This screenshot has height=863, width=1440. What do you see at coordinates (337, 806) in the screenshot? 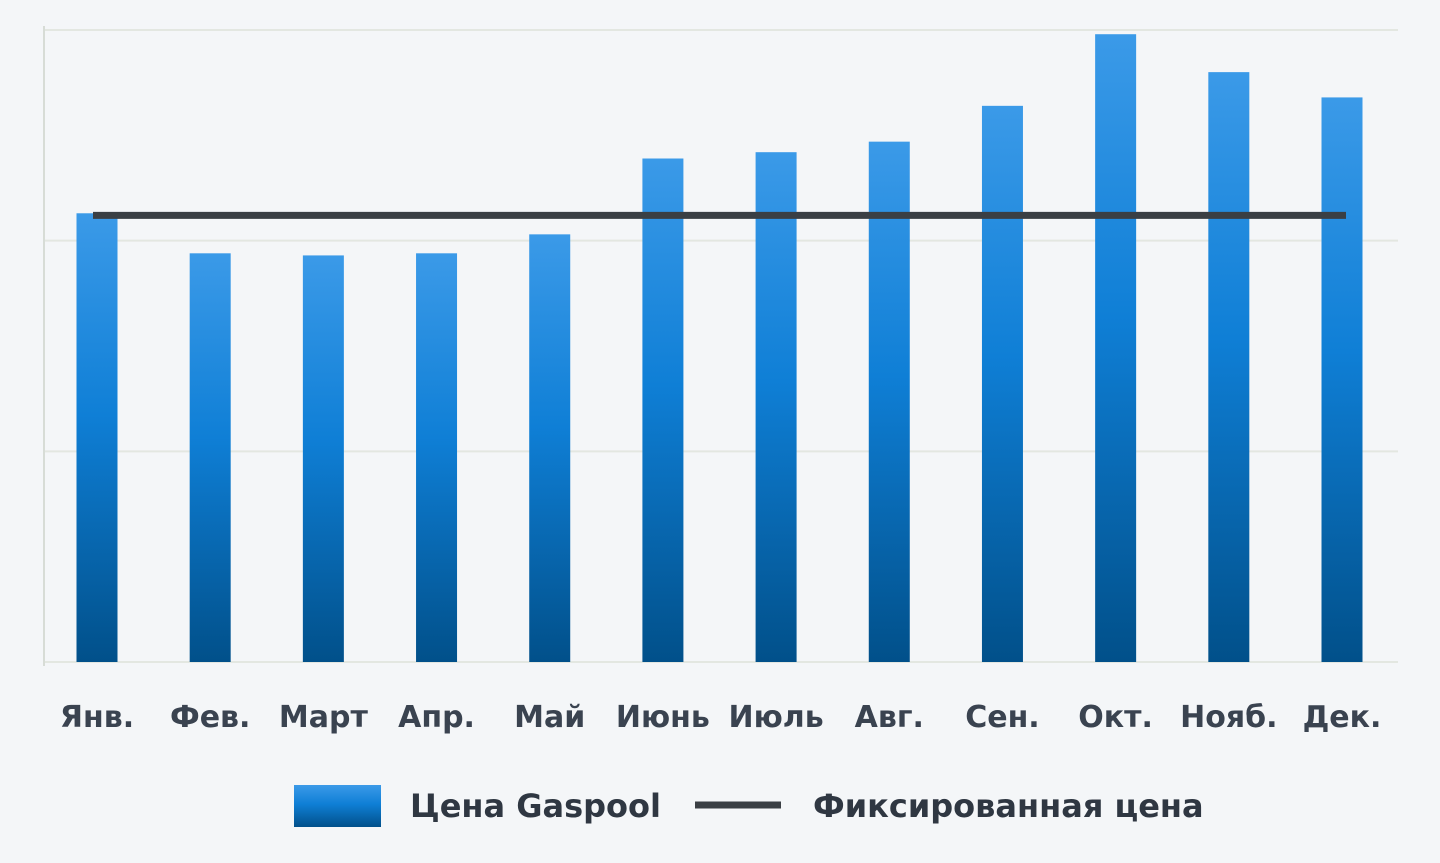
I see `legend-swatch-gaspool` at bounding box center [337, 806].